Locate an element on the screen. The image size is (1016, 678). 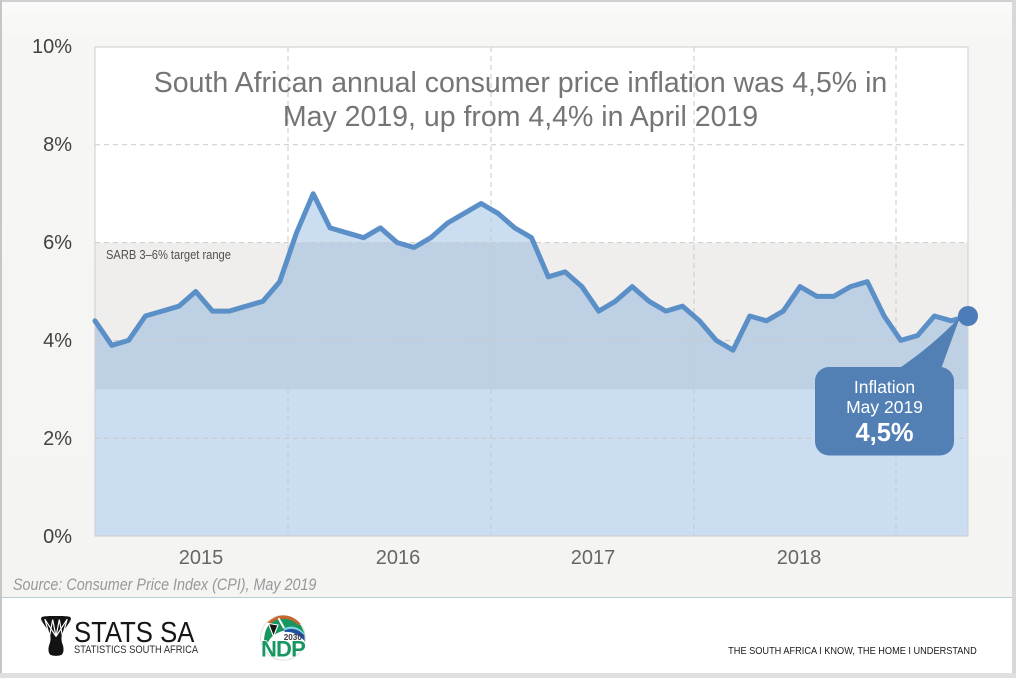
svg-text: 2030 is located at coordinates (293, 637).